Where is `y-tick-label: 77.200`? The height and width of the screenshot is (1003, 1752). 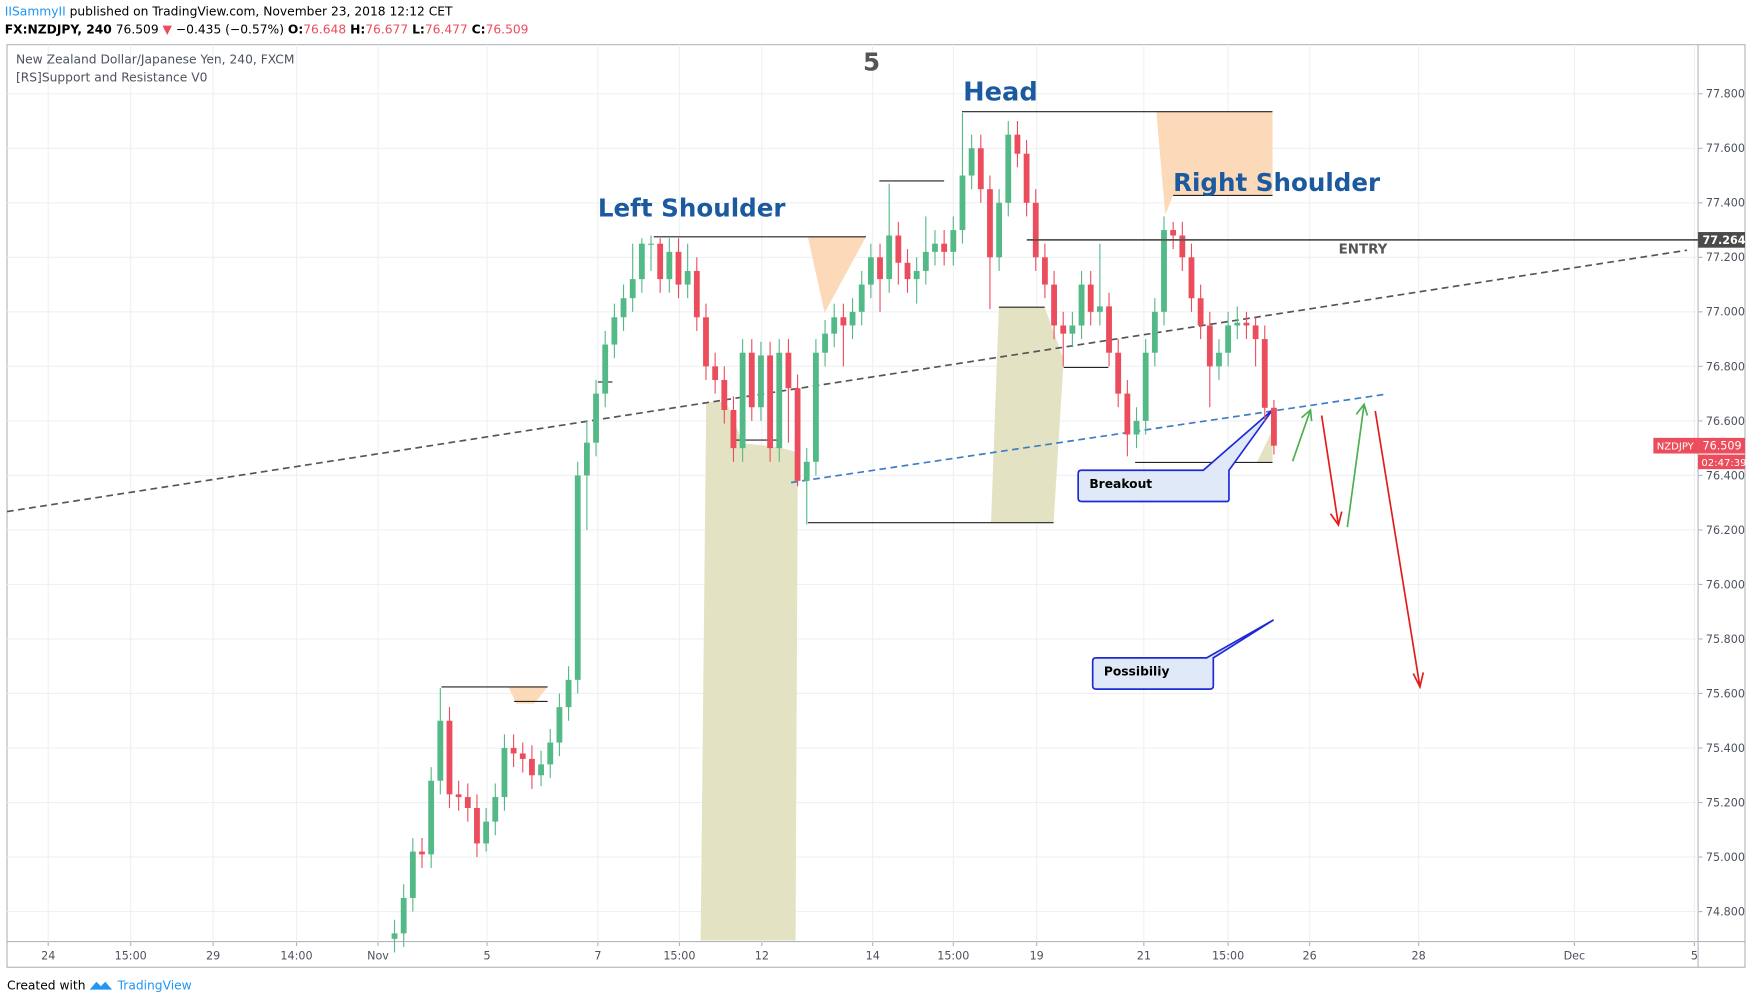
y-tick-label: 77.200 is located at coordinates (1725, 257).